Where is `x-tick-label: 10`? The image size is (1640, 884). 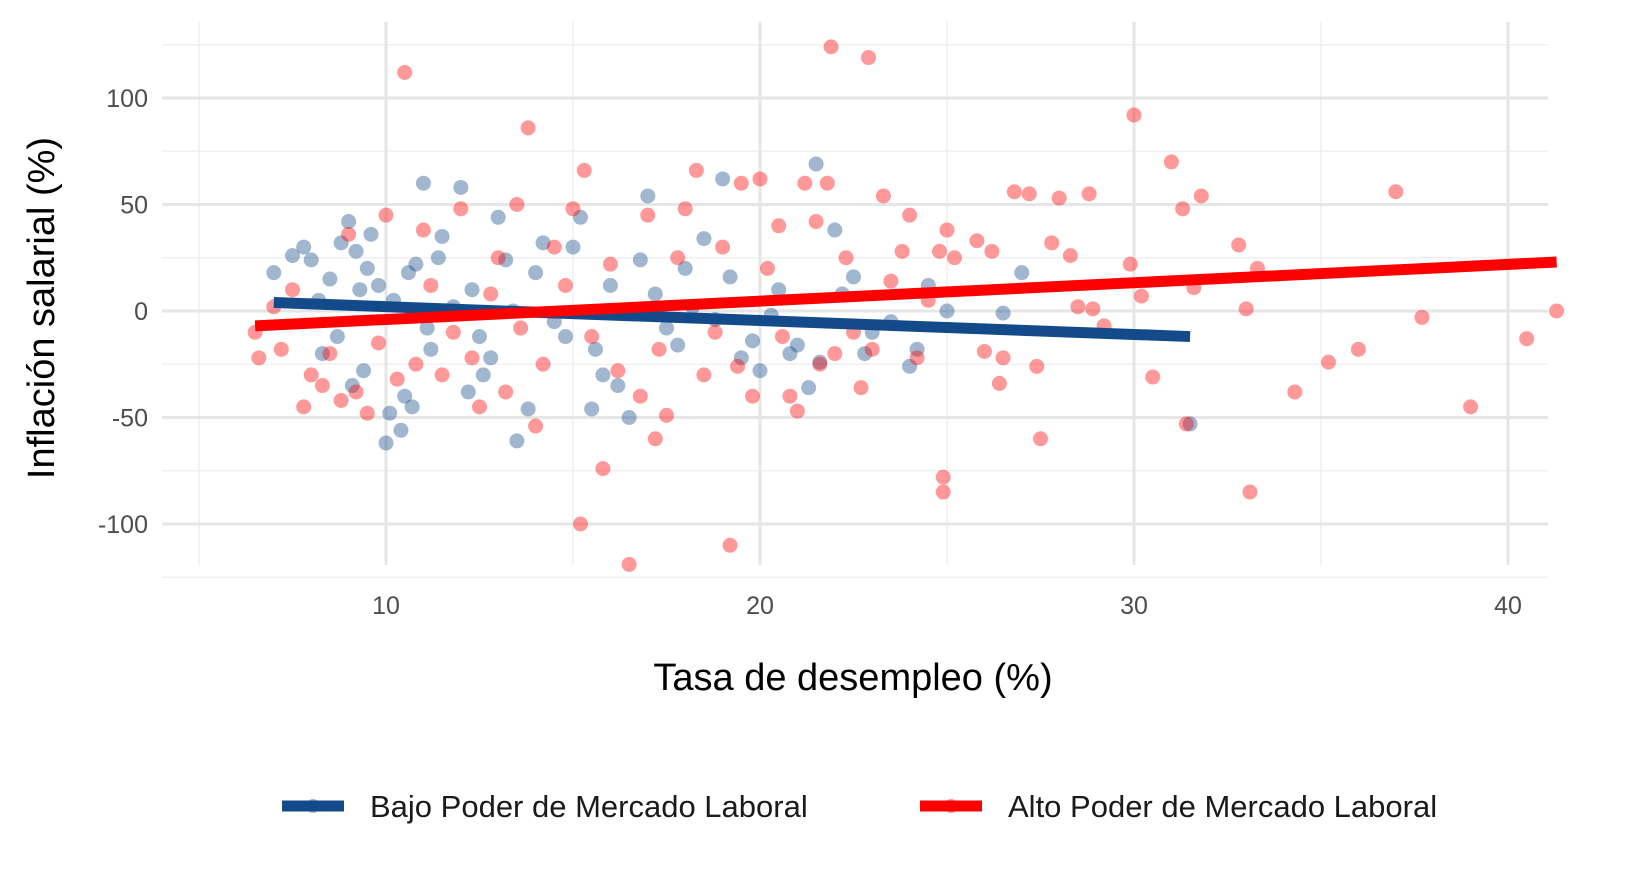 x-tick-label: 10 is located at coordinates (386, 606).